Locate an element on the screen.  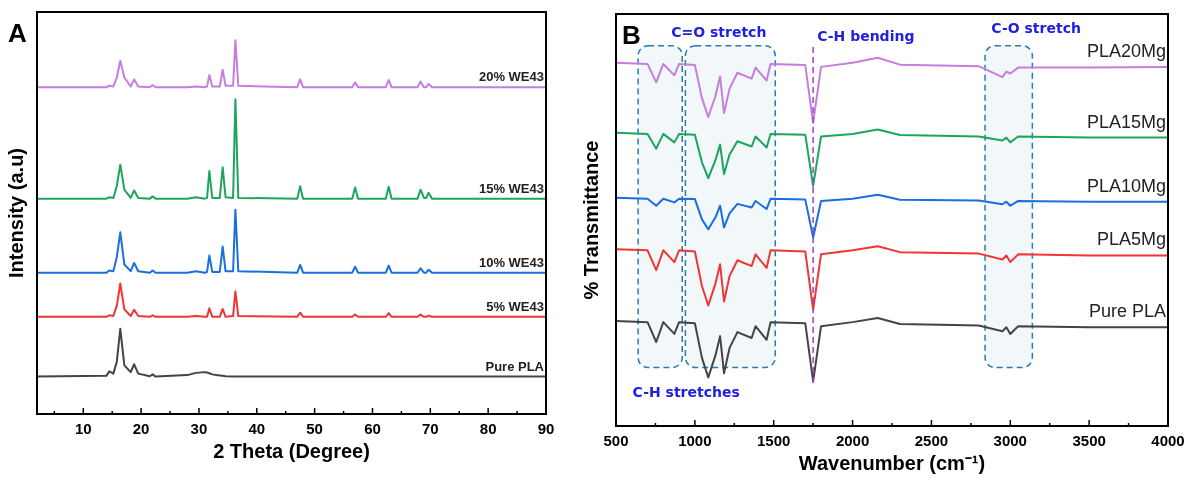
x-tick-label: 2500 is located at coordinates (931, 440).